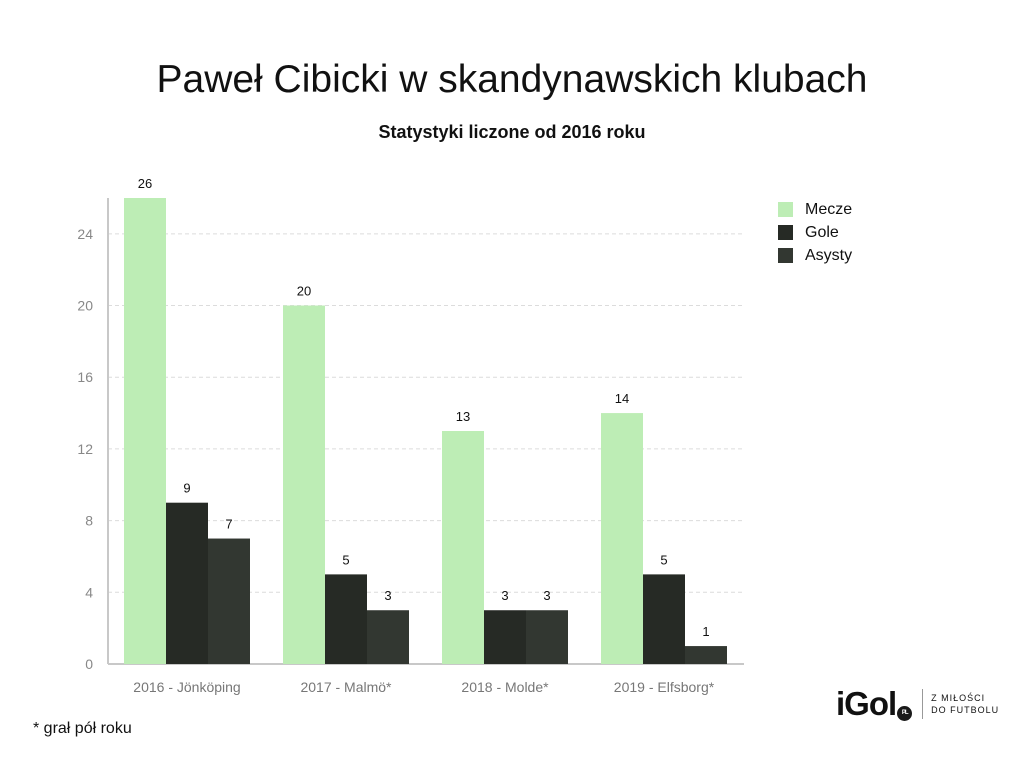 This screenshot has height=768, width=1024. I want to click on chart-title: Paweł Cibicki w skandynawskich klubach, so click(512, 79).